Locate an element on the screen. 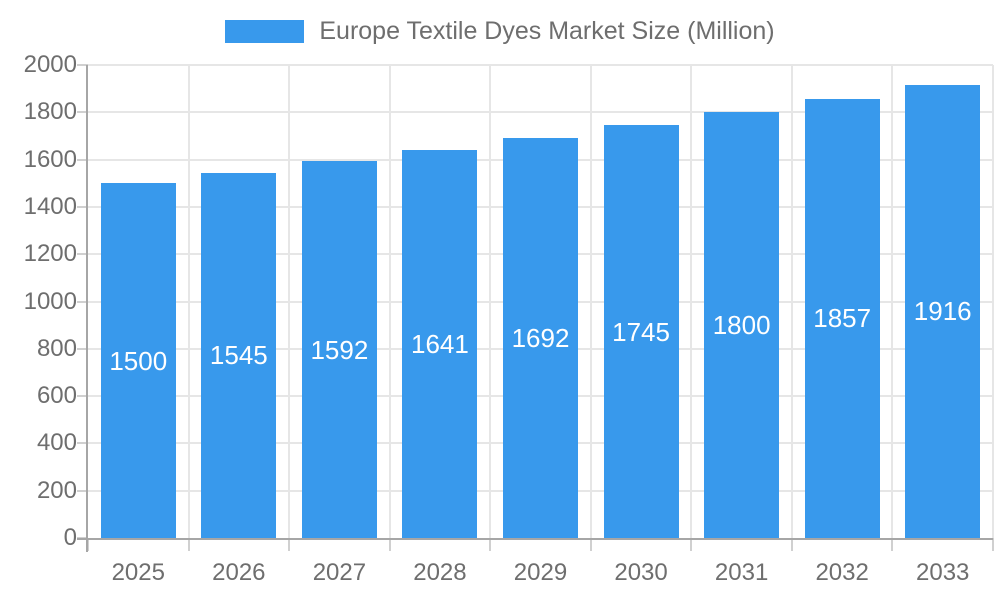 This screenshot has width=1000, height=600. bar-2027 is located at coordinates (339, 349).